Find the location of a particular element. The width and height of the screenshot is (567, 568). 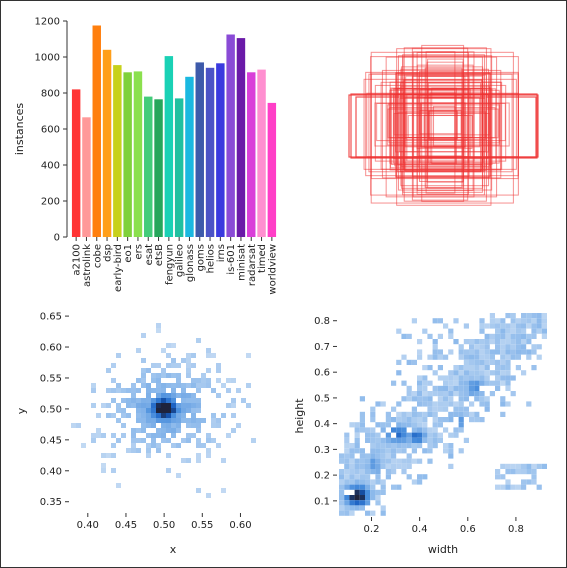

xy-y-tick-label: 0.40 is located at coordinates (51, 471).